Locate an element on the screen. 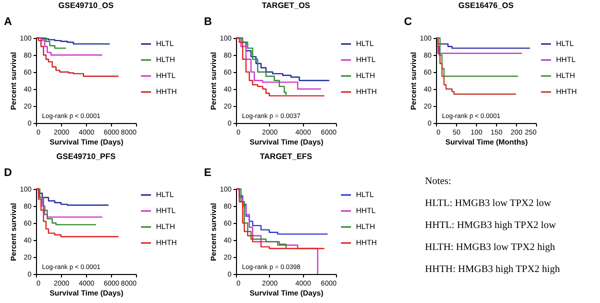 This screenshot has width=600, height=303. text: HHTH: HMGB3 high TPX2 high is located at coordinates (492, 269).